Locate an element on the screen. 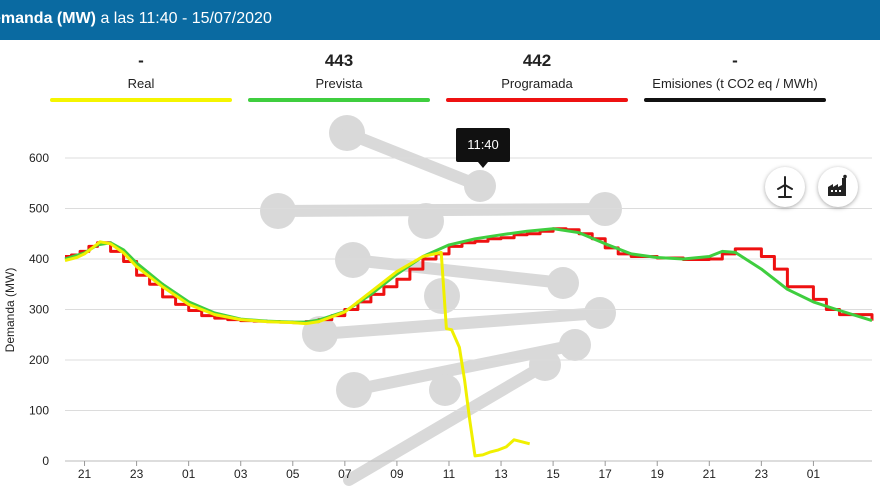 This screenshot has height=495, width=880. y-tick-label: 300 is located at coordinates (39, 310).